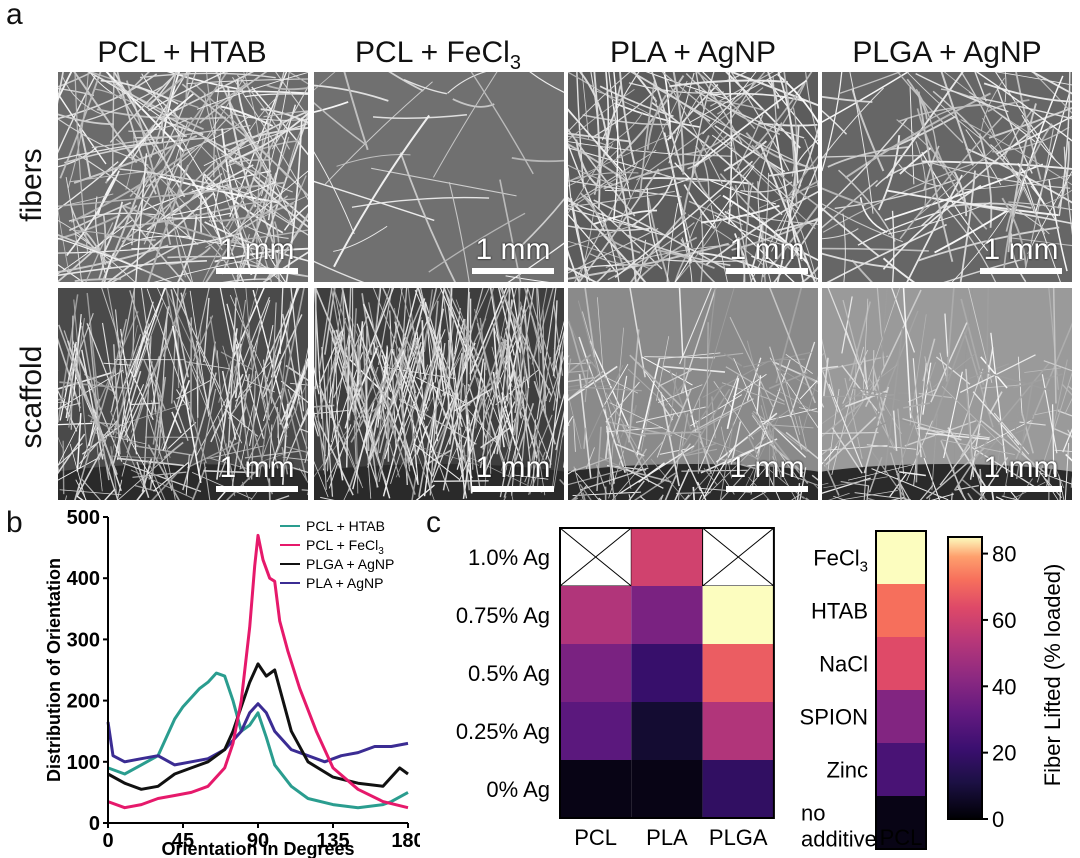  I want to click on column-title-1: PCL + HTAB, so click(182, 52).